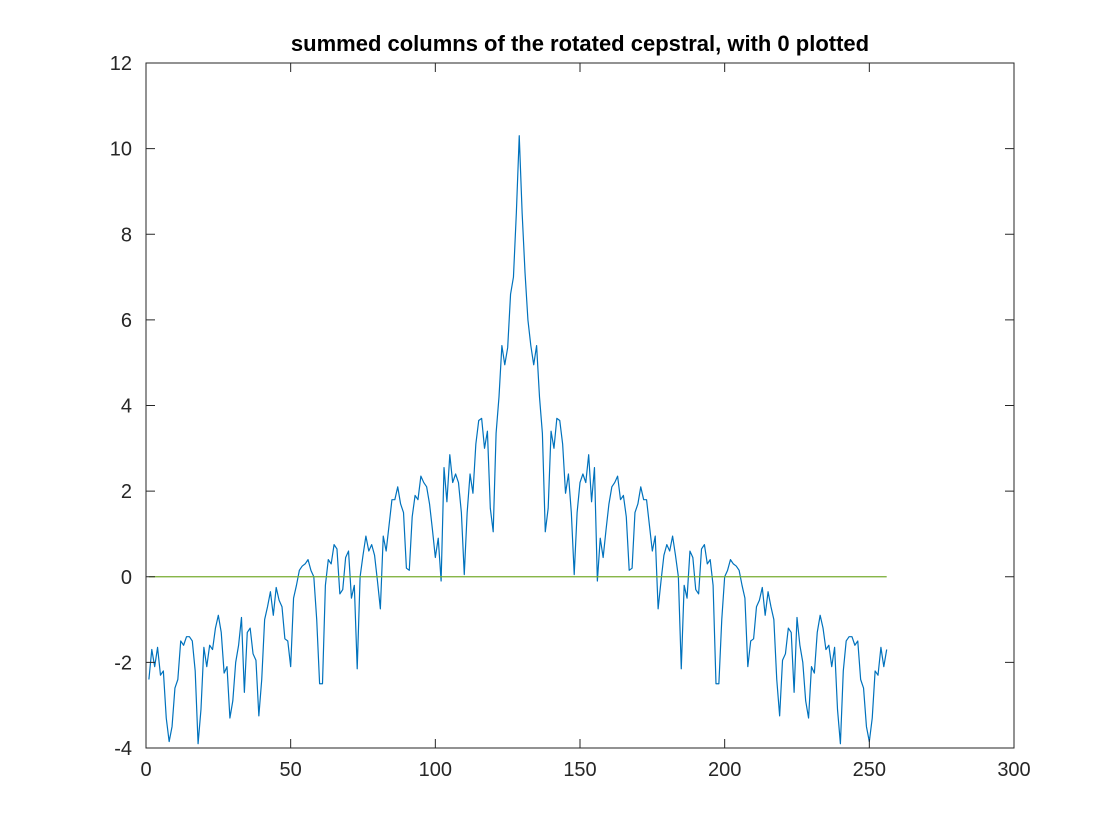  What do you see at coordinates (123, 663) in the screenshot?
I see `y-tick-label: -2` at bounding box center [123, 663].